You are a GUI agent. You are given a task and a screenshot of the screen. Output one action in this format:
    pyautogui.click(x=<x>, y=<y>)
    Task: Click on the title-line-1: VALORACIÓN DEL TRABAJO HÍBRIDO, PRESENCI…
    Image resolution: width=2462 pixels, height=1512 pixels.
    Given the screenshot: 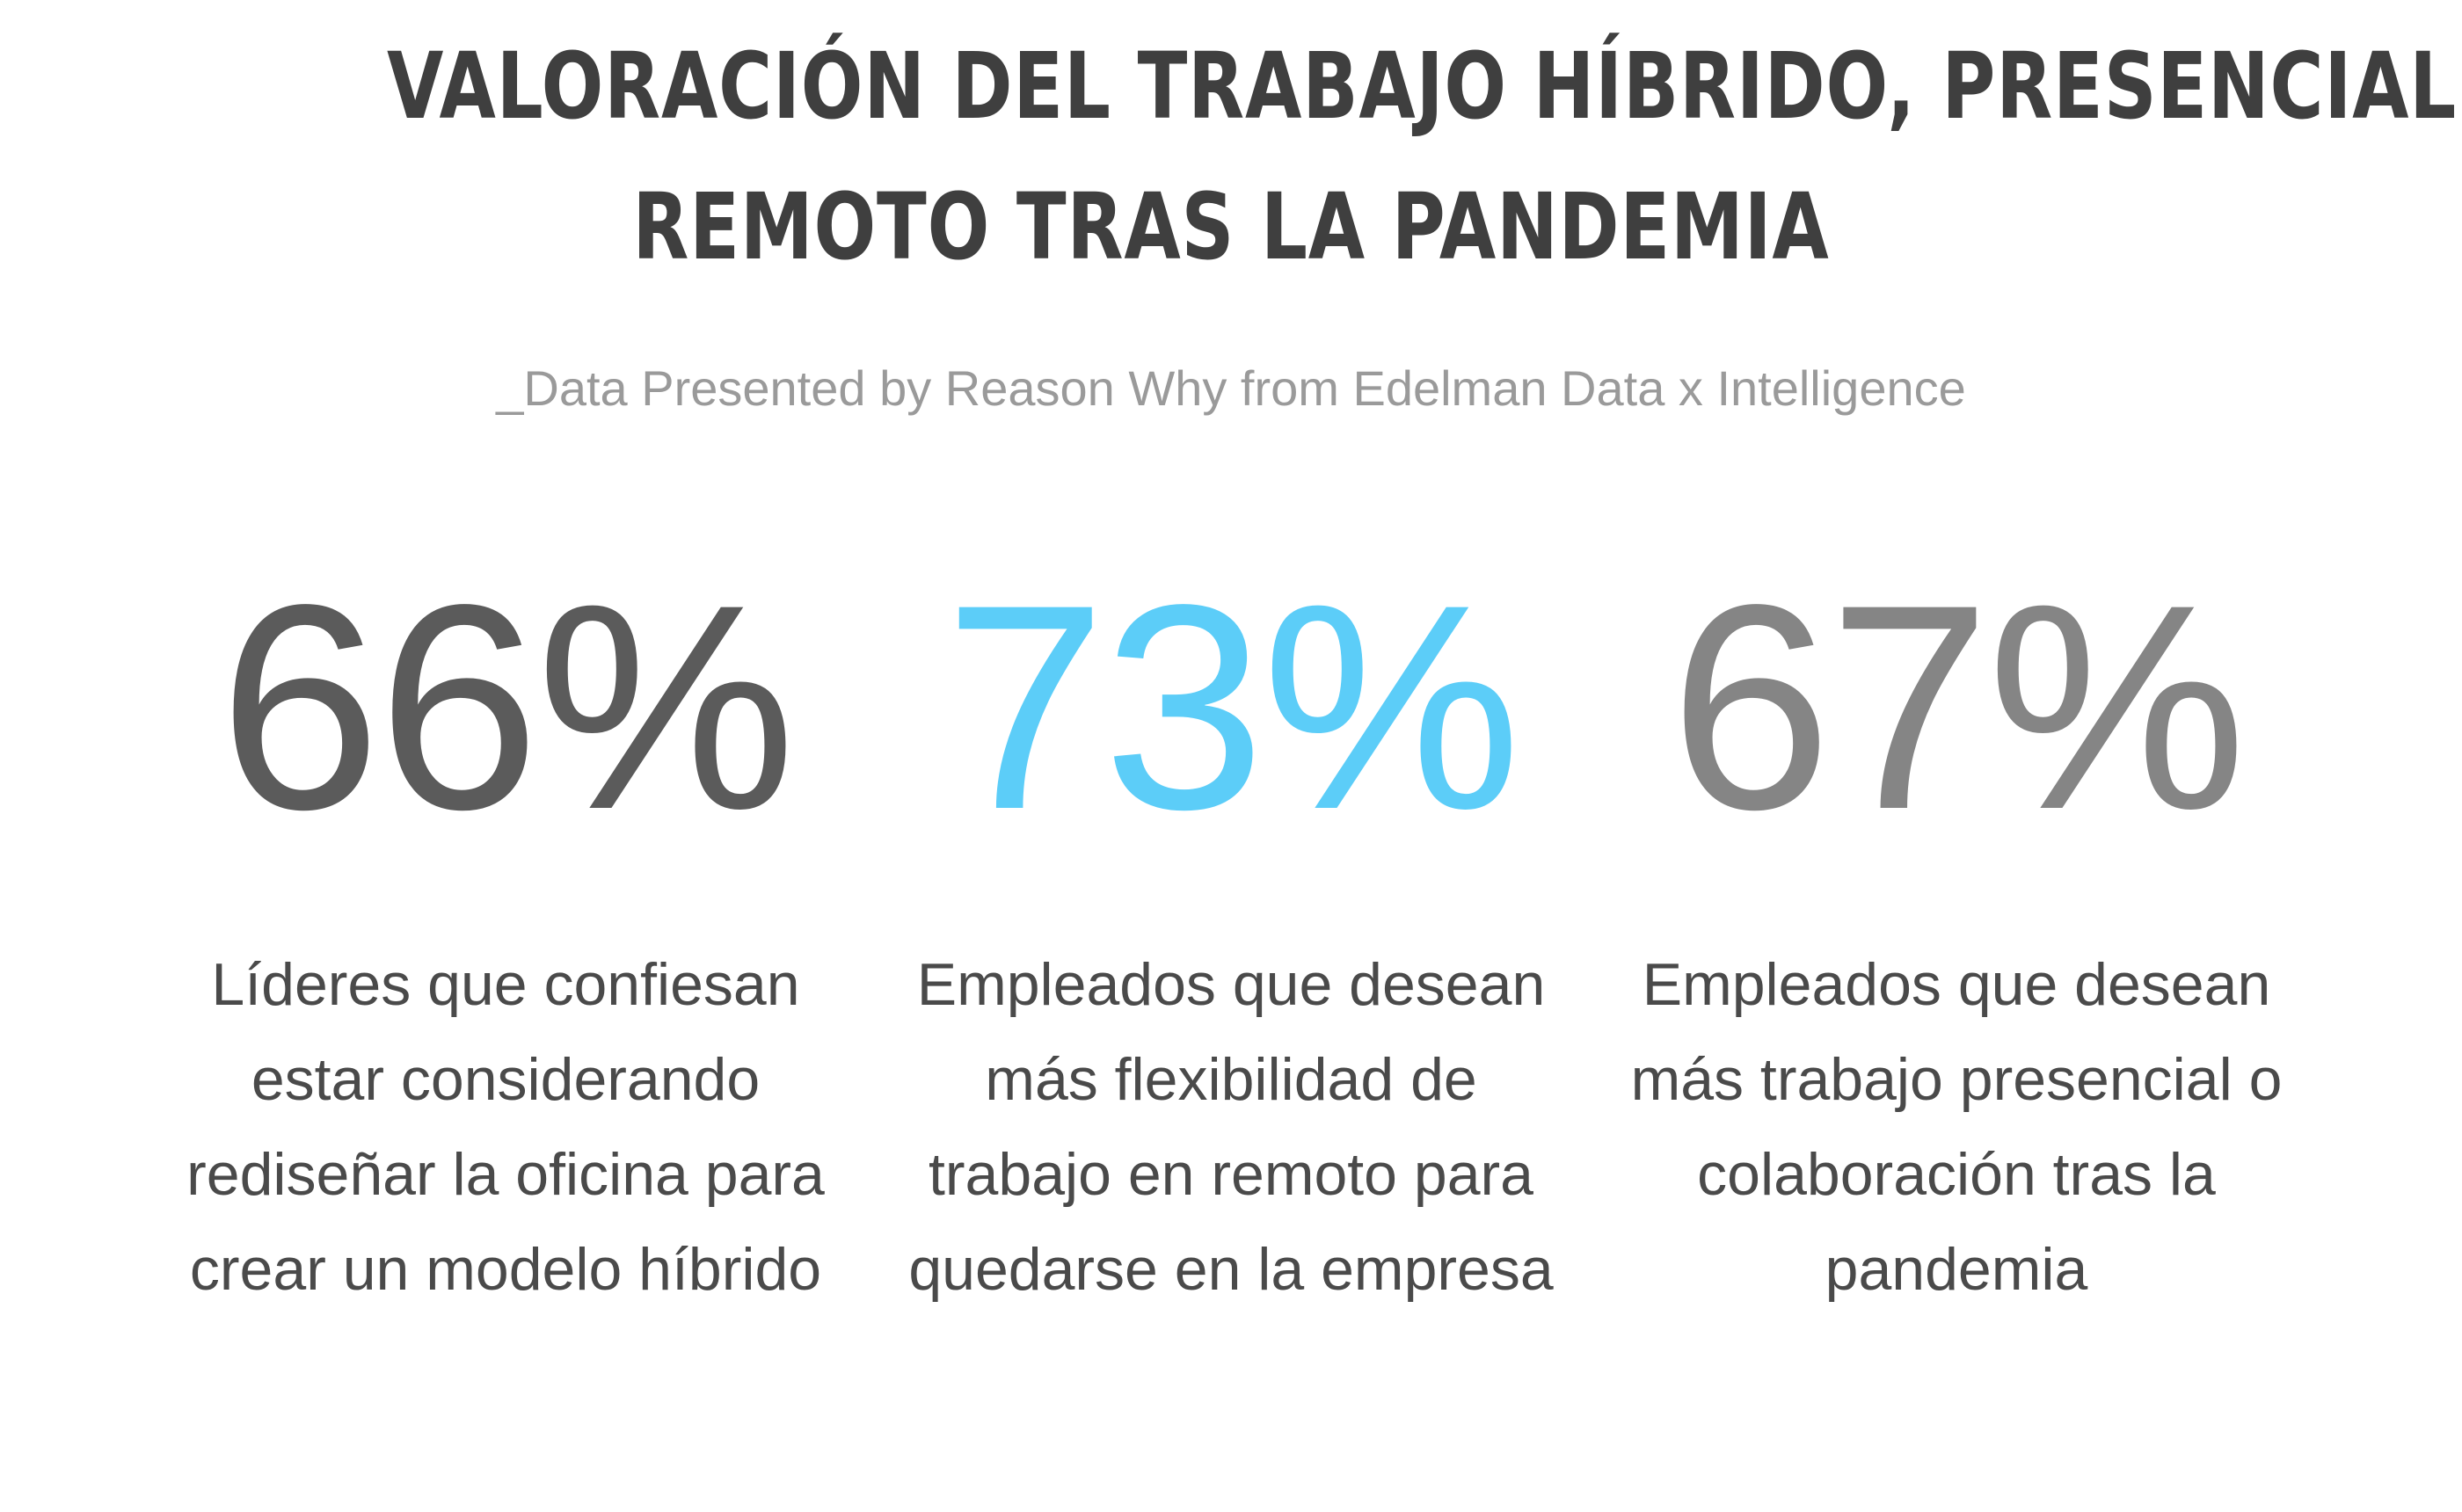 What is the action you would take?
    pyautogui.click(x=1424, y=87)
    